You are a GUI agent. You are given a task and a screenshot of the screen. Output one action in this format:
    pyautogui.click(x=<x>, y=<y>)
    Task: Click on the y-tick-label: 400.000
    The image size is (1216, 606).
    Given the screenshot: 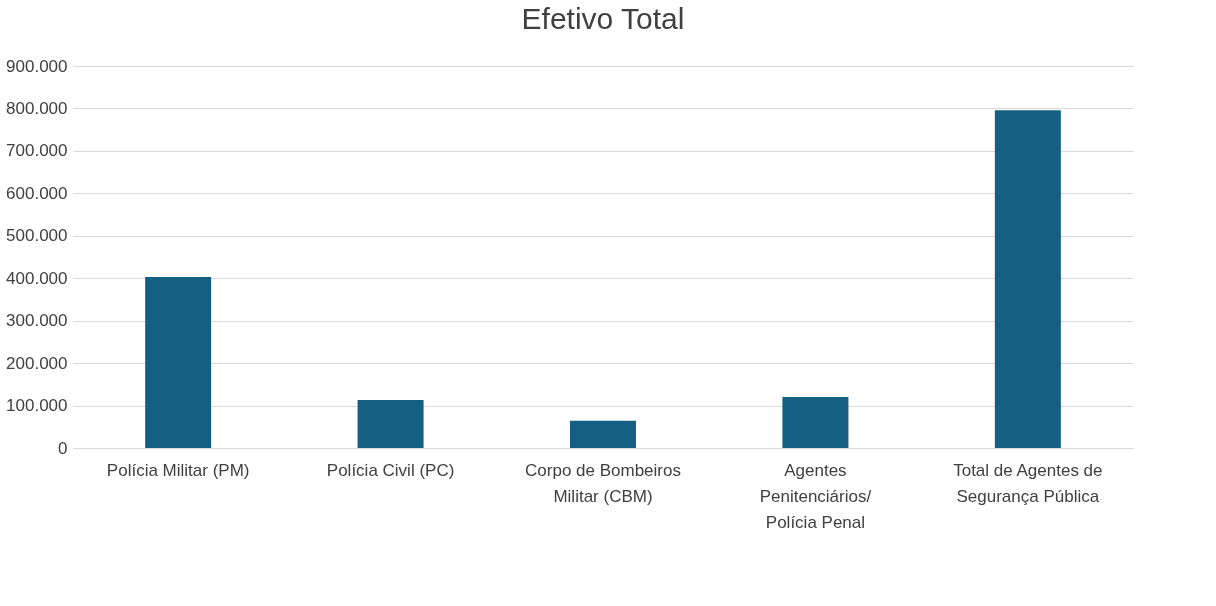 What is the action you would take?
    pyautogui.click(x=37, y=278)
    